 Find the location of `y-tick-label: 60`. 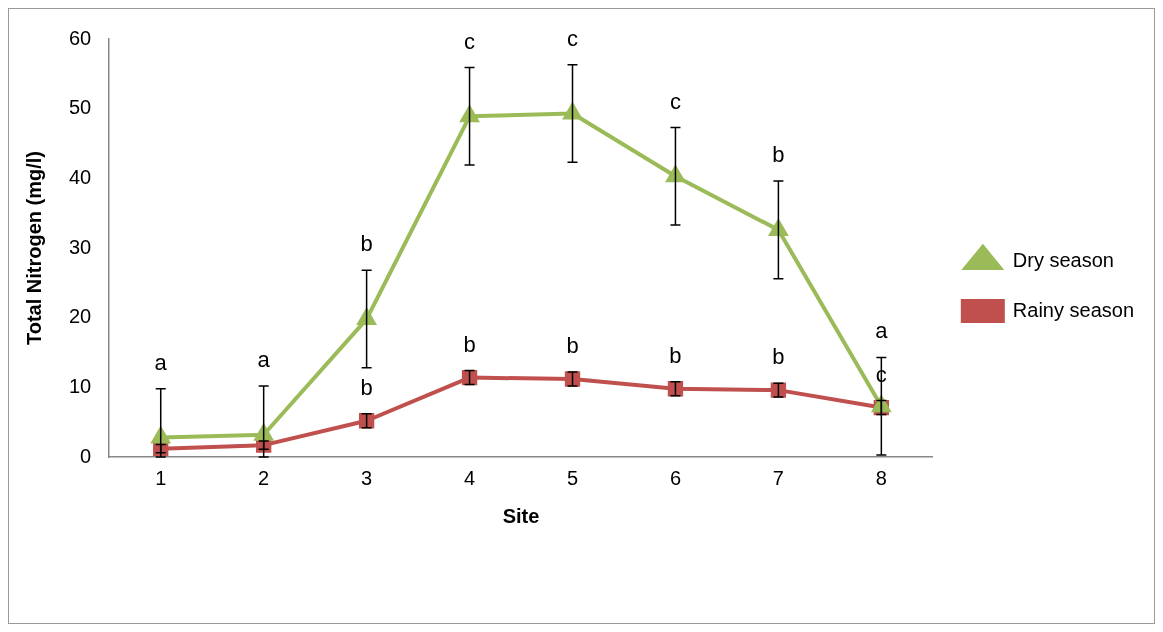

y-tick-label: 60 is located at coordinates (80, 37).